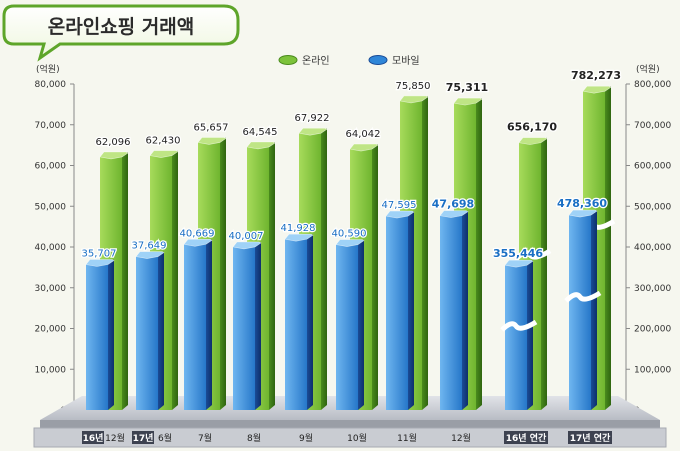  I want to click on mobile-value-label: 47,595, so click(399, 205).